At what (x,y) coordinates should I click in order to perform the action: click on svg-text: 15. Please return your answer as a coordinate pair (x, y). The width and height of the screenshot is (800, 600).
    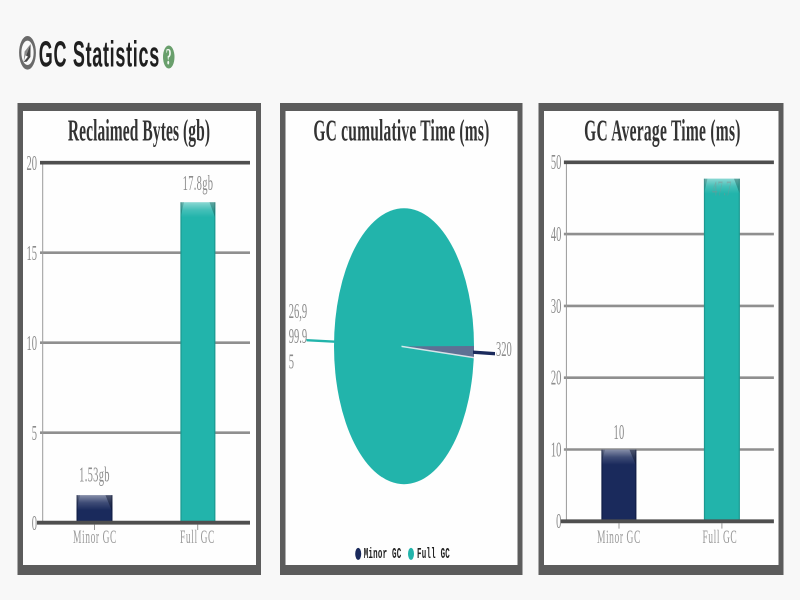
    Looking at the image, I should click on (32, 253).